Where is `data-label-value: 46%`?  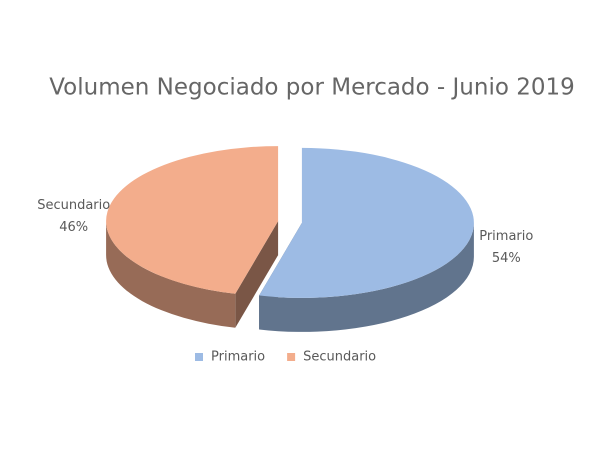 data-label-value: 46% is located at coordinates (73, 227).